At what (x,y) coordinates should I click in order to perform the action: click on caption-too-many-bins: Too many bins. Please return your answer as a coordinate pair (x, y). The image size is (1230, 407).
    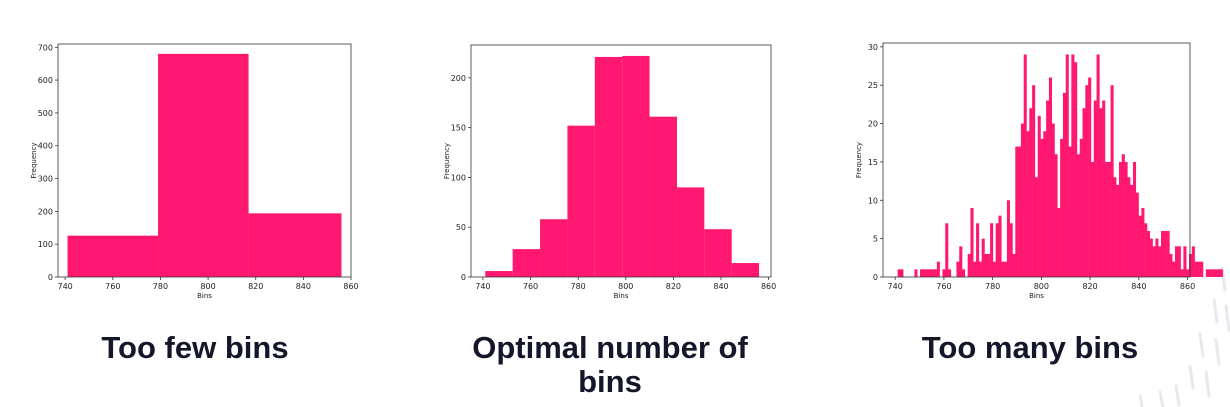
    Looking at the image, I should click on (1030, 347).